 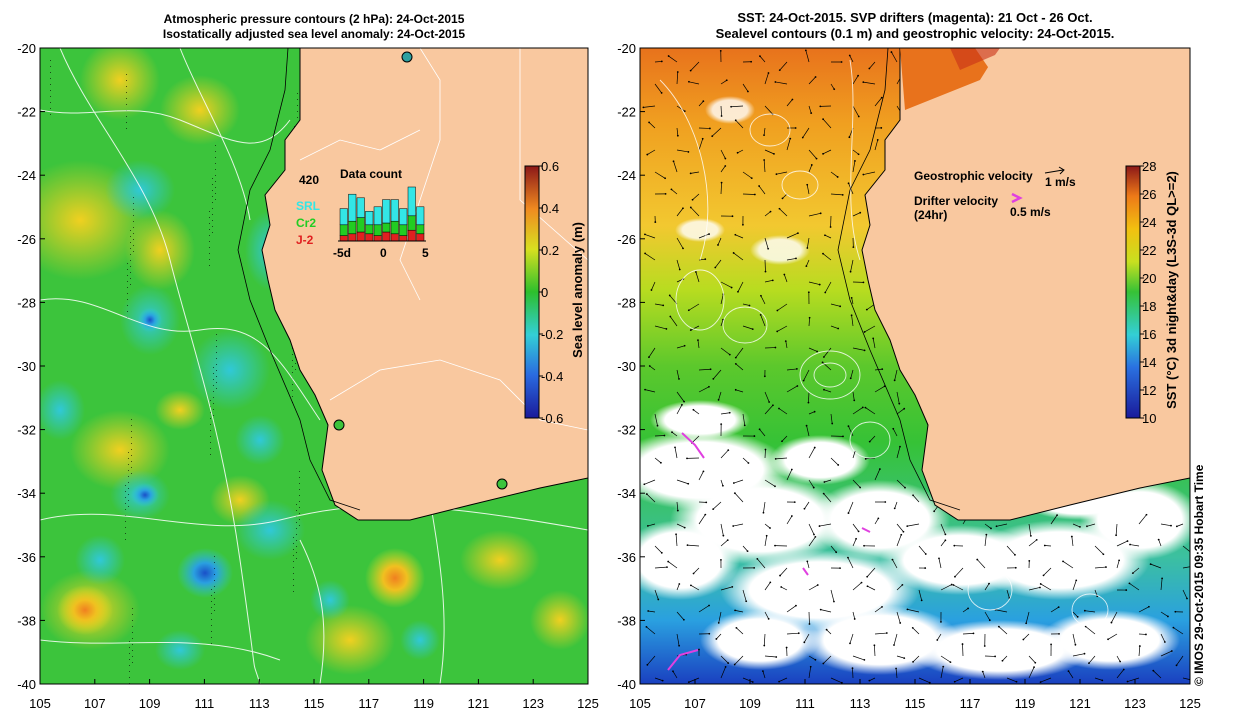 I want to click on sst-colorbar-gradient, so click(x=1133, y=292).